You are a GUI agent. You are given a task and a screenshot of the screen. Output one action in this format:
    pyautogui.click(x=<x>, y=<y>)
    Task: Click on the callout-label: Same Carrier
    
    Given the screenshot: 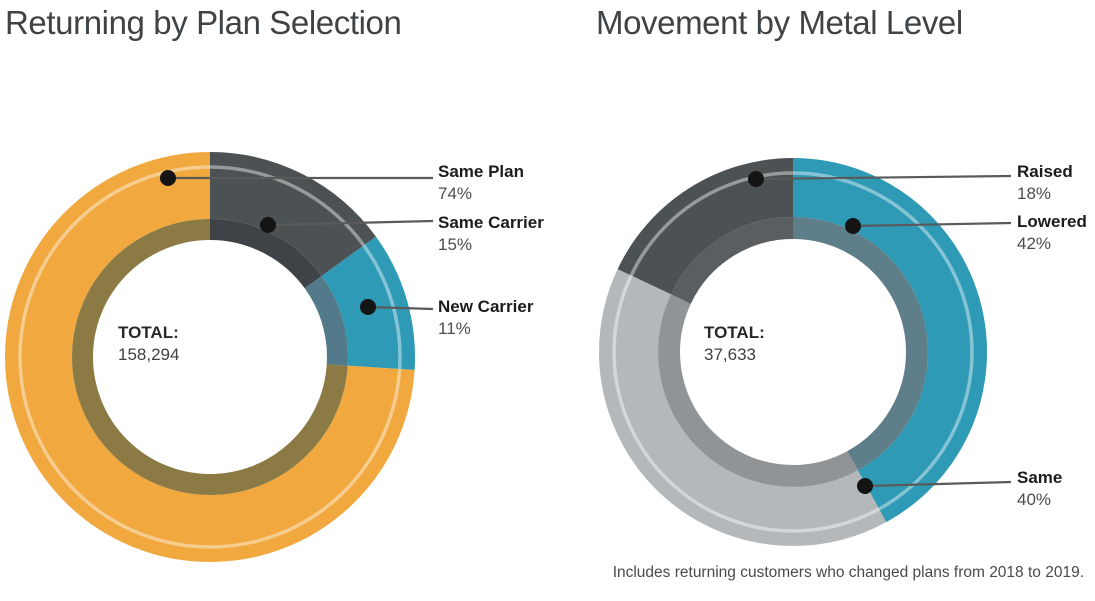 What is the action you would take?
    pyautogui.click(x=491, y=222)
    